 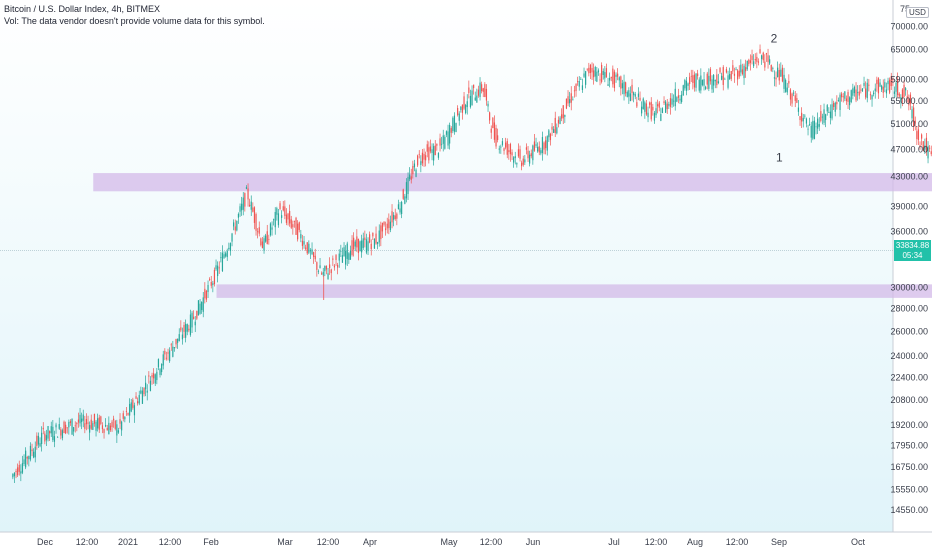 I want to click on price-tick-label: 19200.00, so click(x=909, y=425).